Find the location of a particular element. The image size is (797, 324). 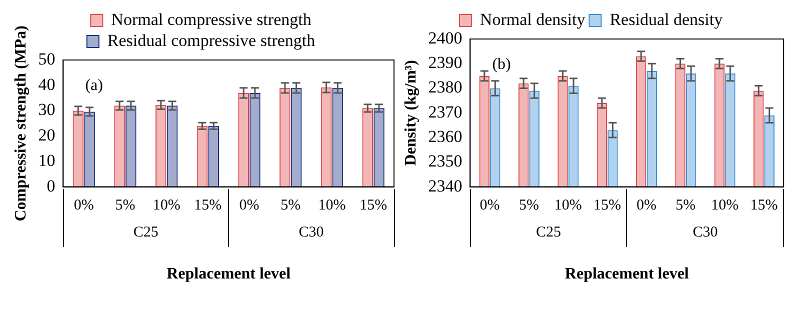

y-tick-label: 2350 is located at coordinates (445, 161).